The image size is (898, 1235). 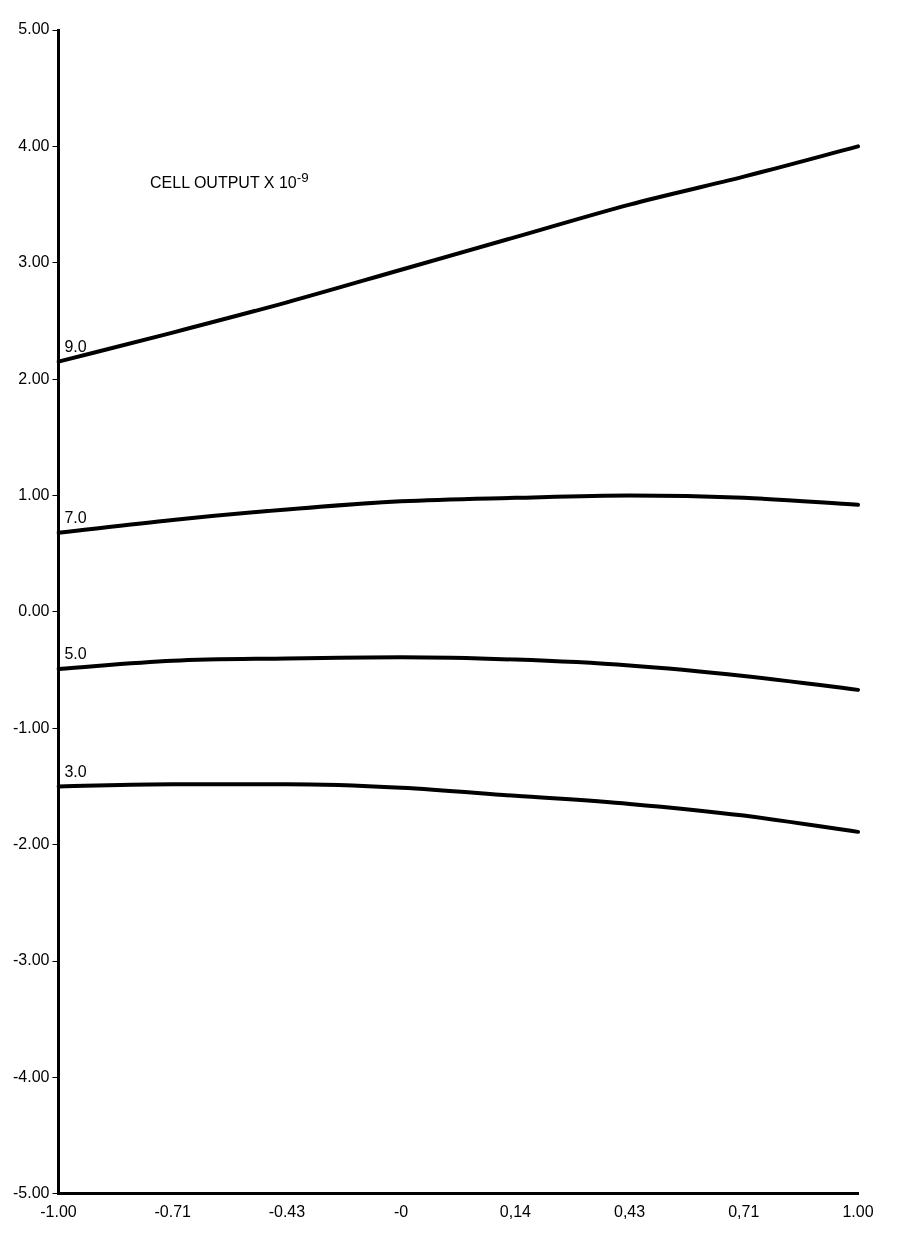 I want to click on y-tick-label: -3.00, so click(x=31, y=960).